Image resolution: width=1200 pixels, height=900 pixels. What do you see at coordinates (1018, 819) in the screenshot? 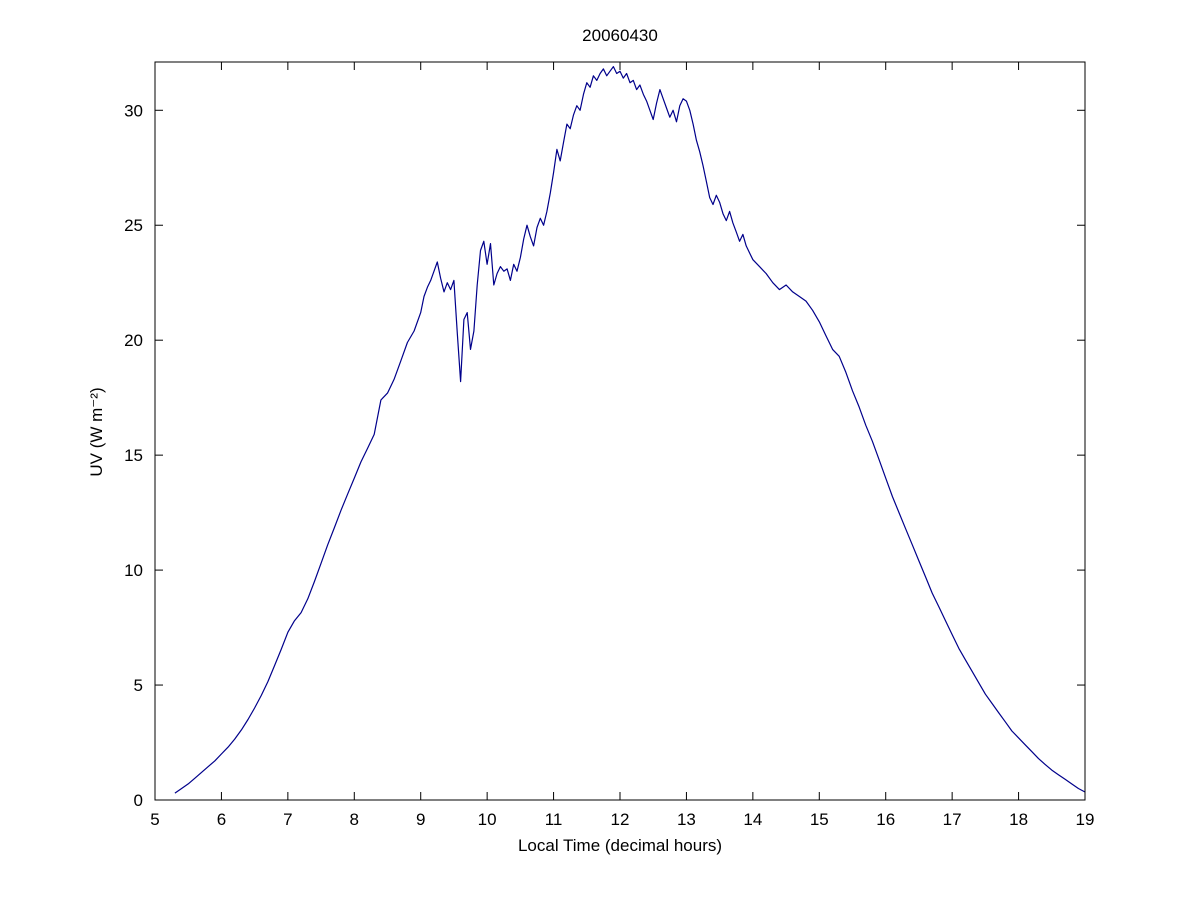
I see `x-tick-label: 18` at bounding box center [1018, 819].